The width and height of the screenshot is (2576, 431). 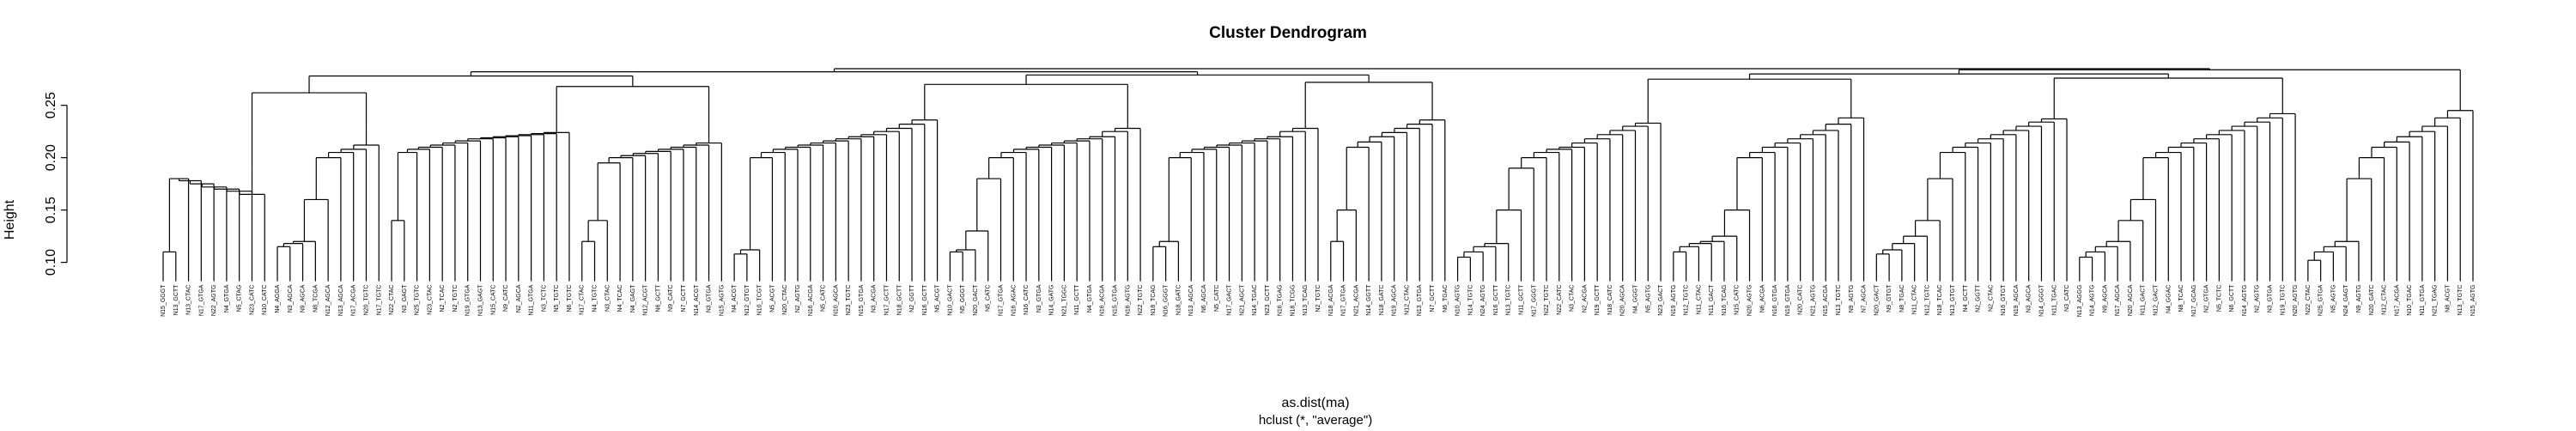 I want to click on leaf-label: N10_AGCA, so click(x=836, y=300).